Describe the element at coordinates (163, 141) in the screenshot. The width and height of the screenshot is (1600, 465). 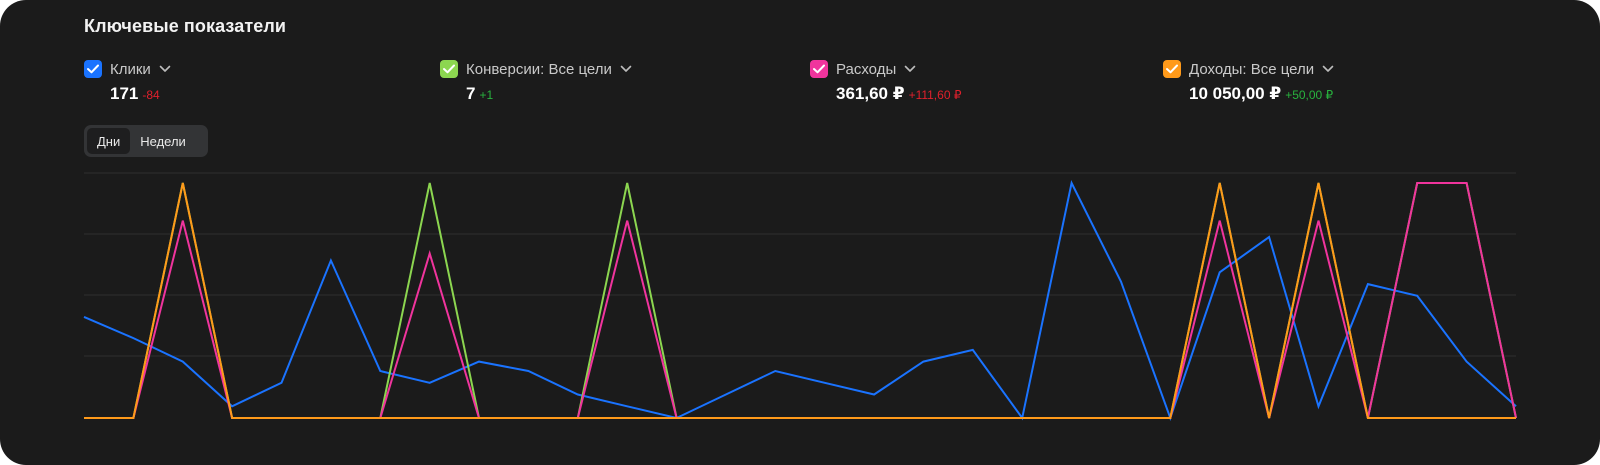
I see `toggle-weeks-button: Недели` at that location.